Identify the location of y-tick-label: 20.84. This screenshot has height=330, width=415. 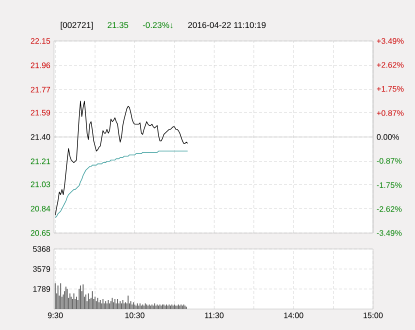
(40, 209).